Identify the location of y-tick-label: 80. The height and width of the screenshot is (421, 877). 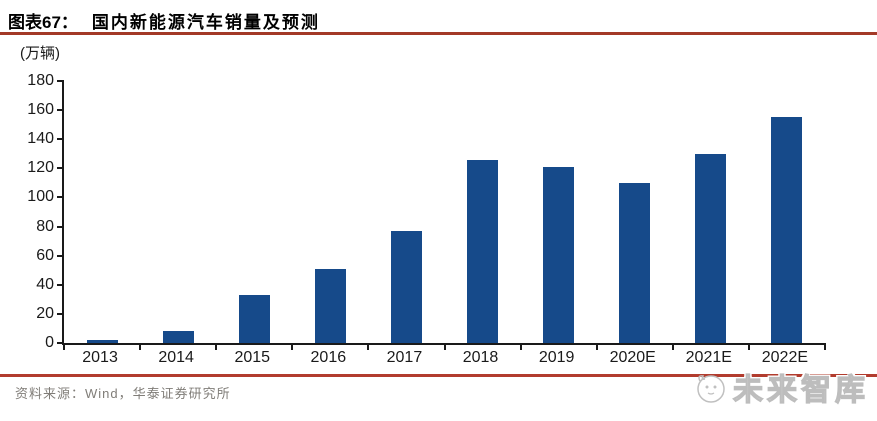
(45, 226).